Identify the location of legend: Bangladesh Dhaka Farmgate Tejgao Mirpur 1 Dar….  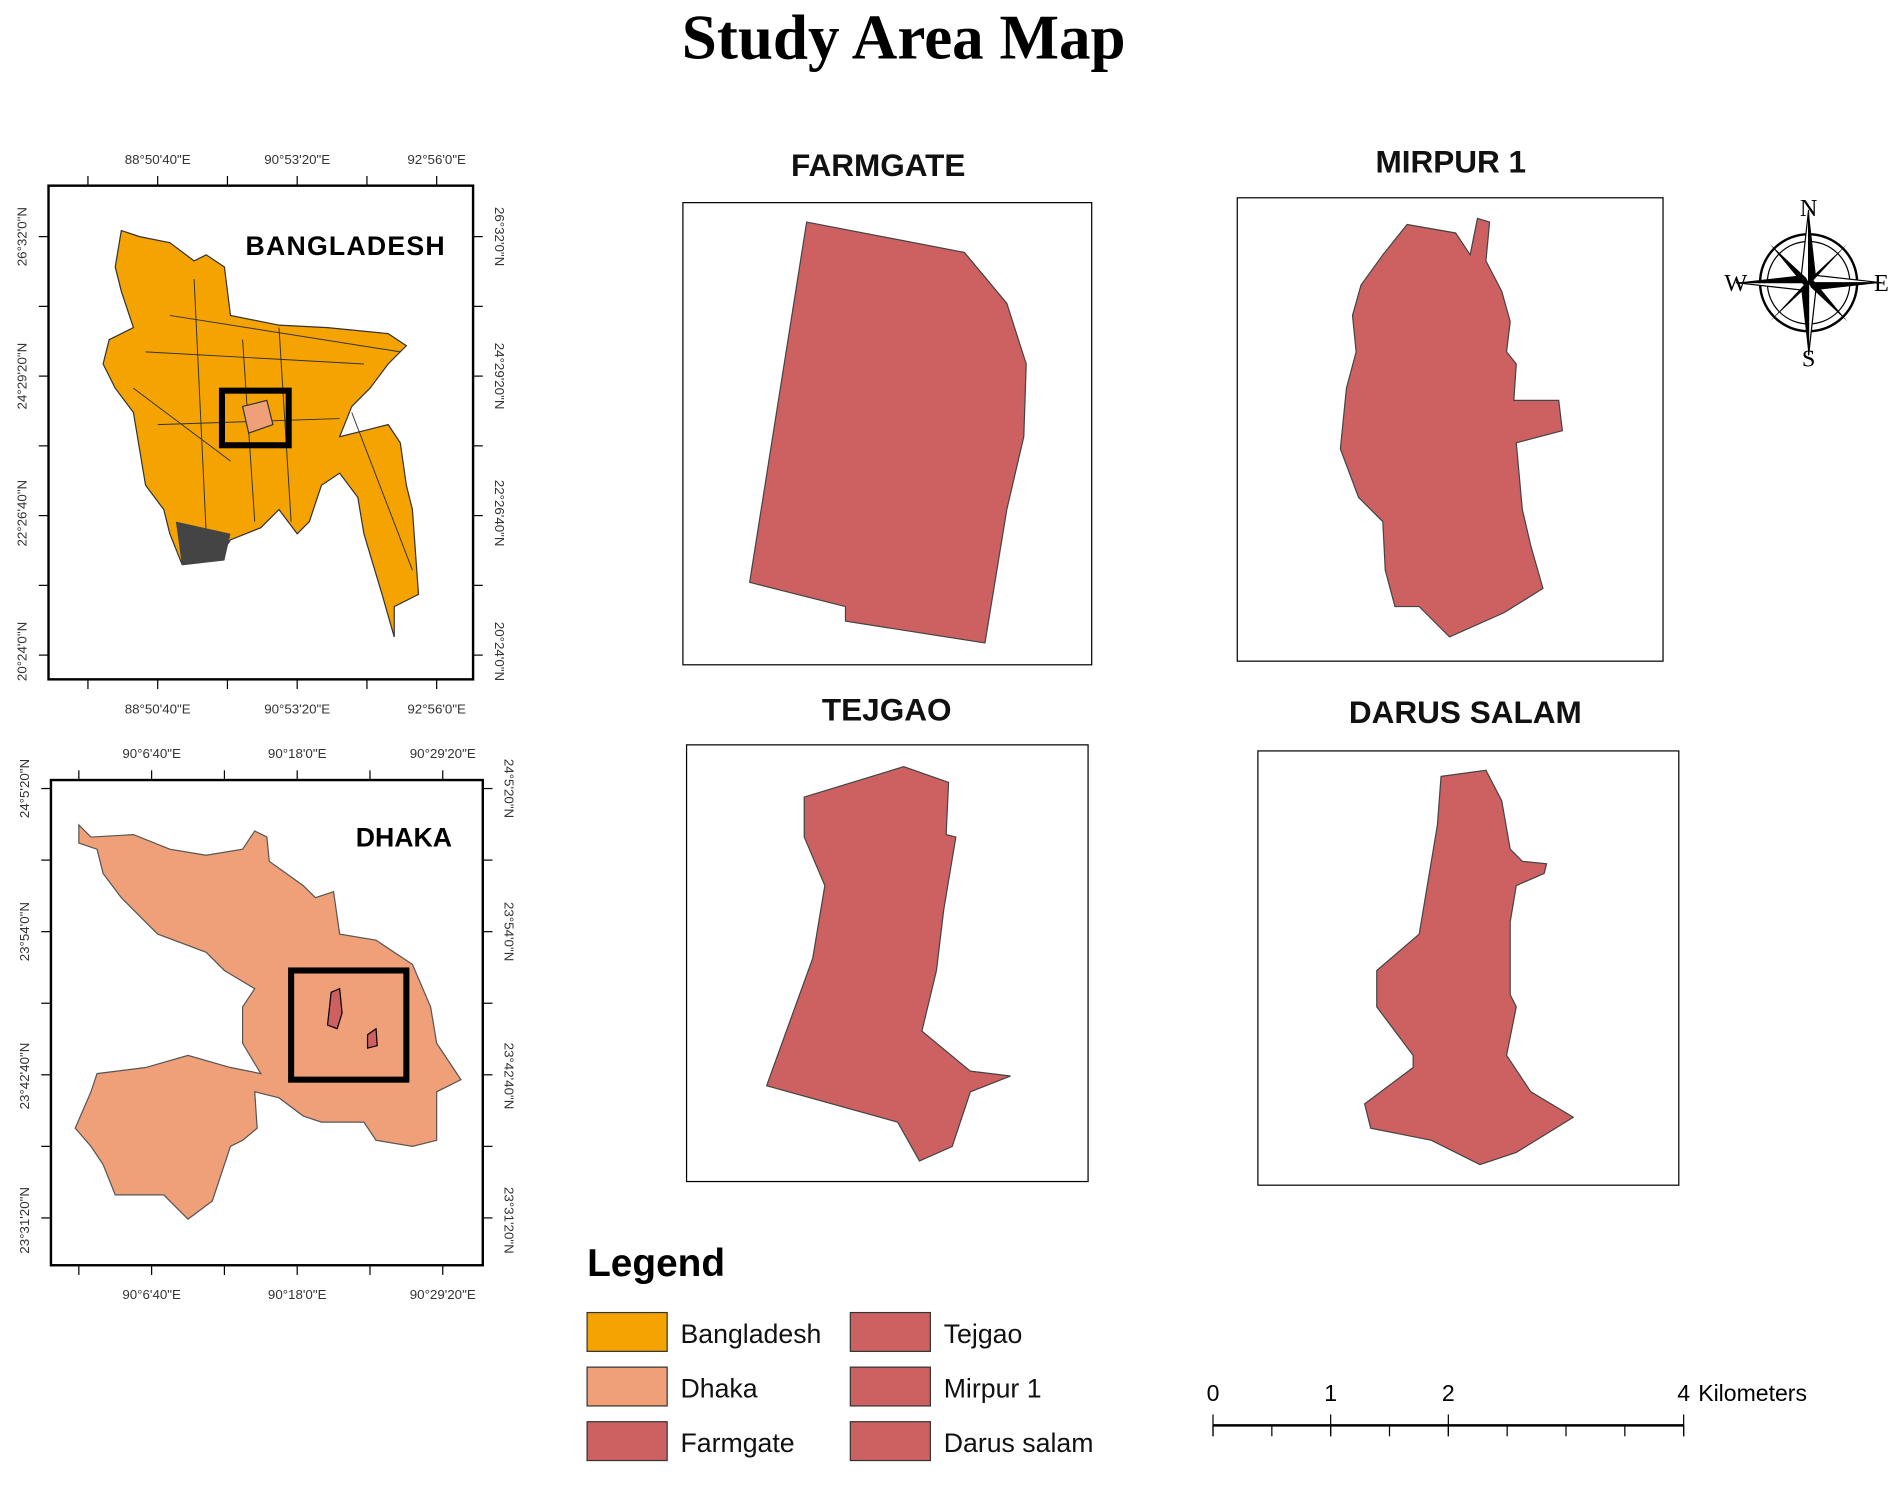
(840, 1386).